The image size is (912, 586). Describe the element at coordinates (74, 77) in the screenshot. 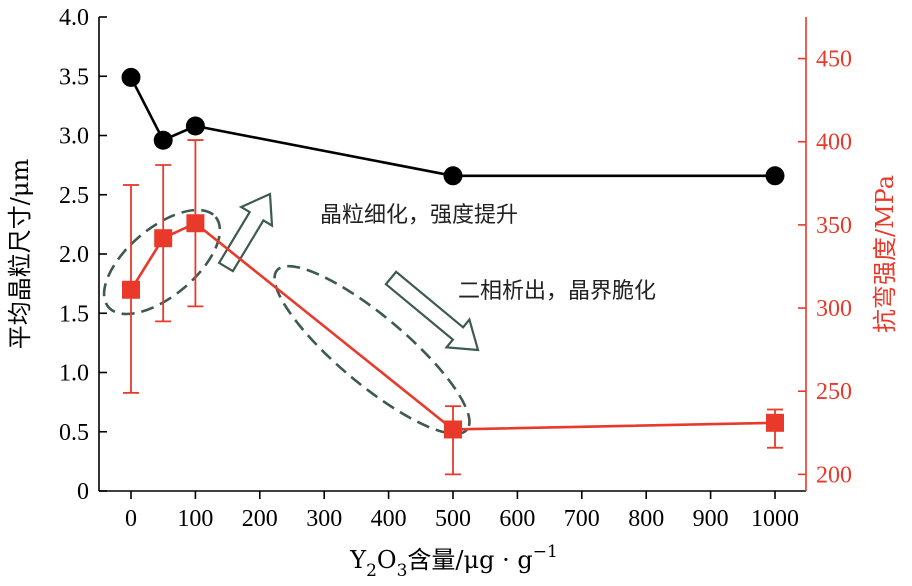

I see `left-tick-label: 3.5` at that location.